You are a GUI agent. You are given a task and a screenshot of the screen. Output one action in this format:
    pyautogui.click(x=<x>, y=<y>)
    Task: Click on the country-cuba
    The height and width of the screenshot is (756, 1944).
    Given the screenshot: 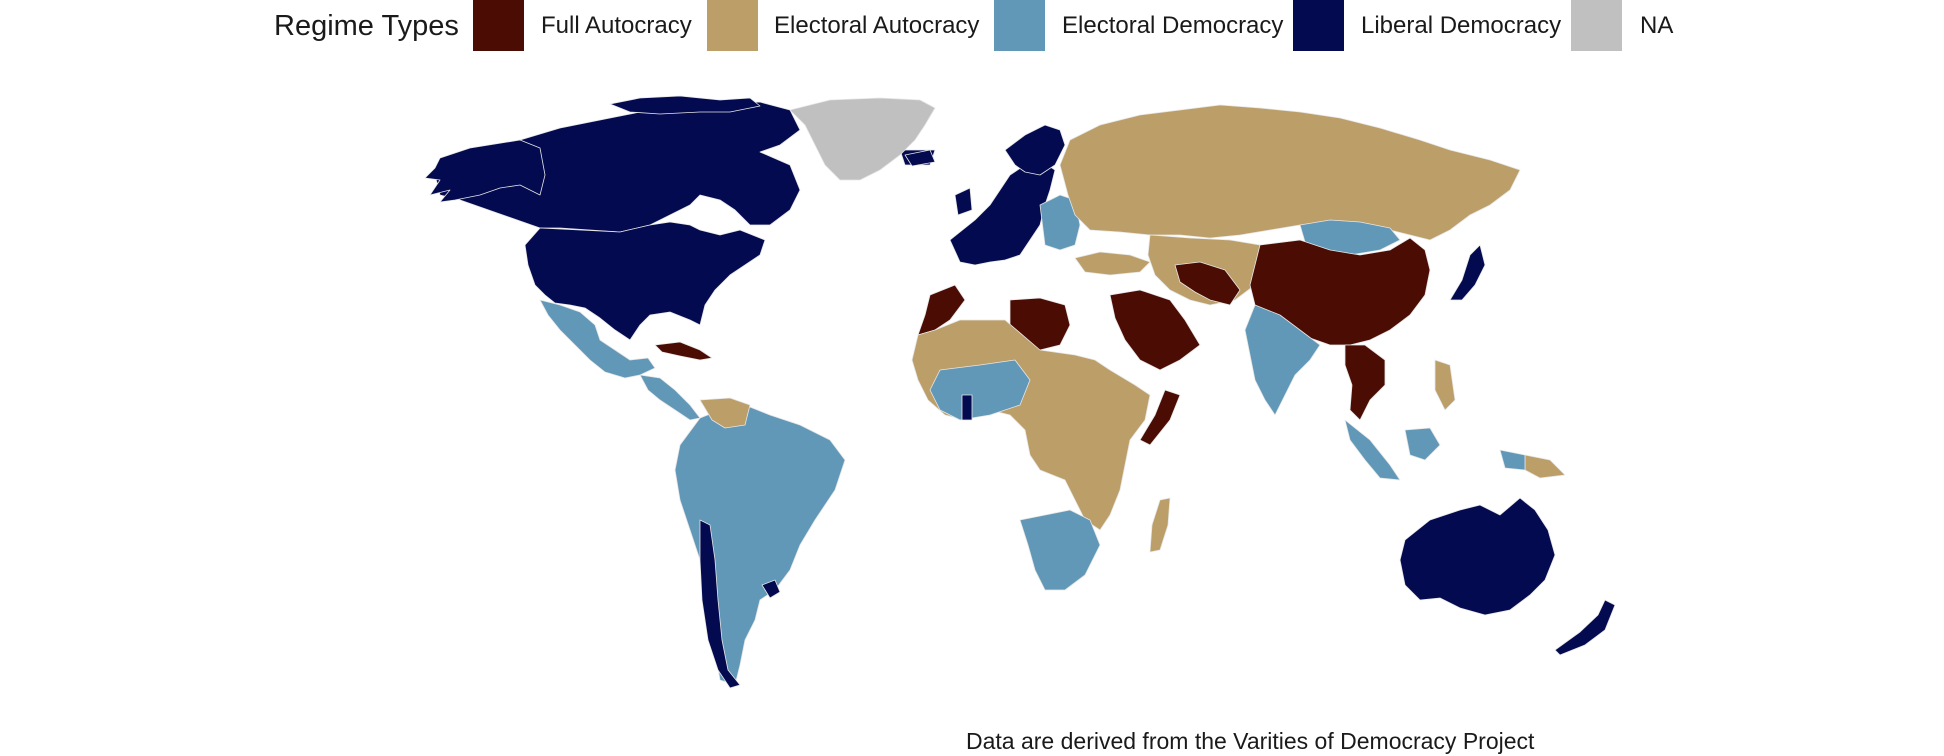 What is the action you would take?
    pyautogui.click(x=683, y=351)
    